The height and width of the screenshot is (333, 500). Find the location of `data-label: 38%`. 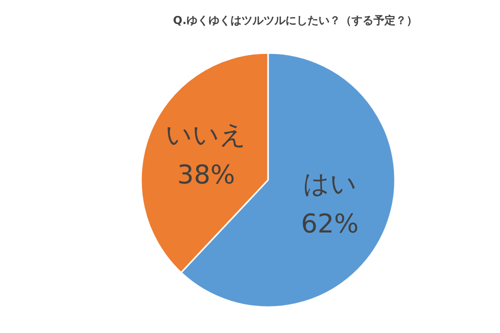

data-label: 38% is located at coordinates (206, 175).